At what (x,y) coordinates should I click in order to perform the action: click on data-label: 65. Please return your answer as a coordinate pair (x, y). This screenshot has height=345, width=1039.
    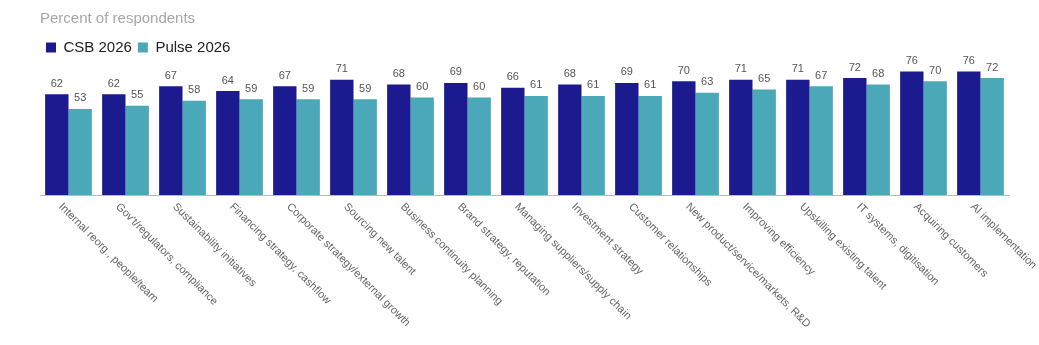
    Looking at the image, I should click on (764, 77).